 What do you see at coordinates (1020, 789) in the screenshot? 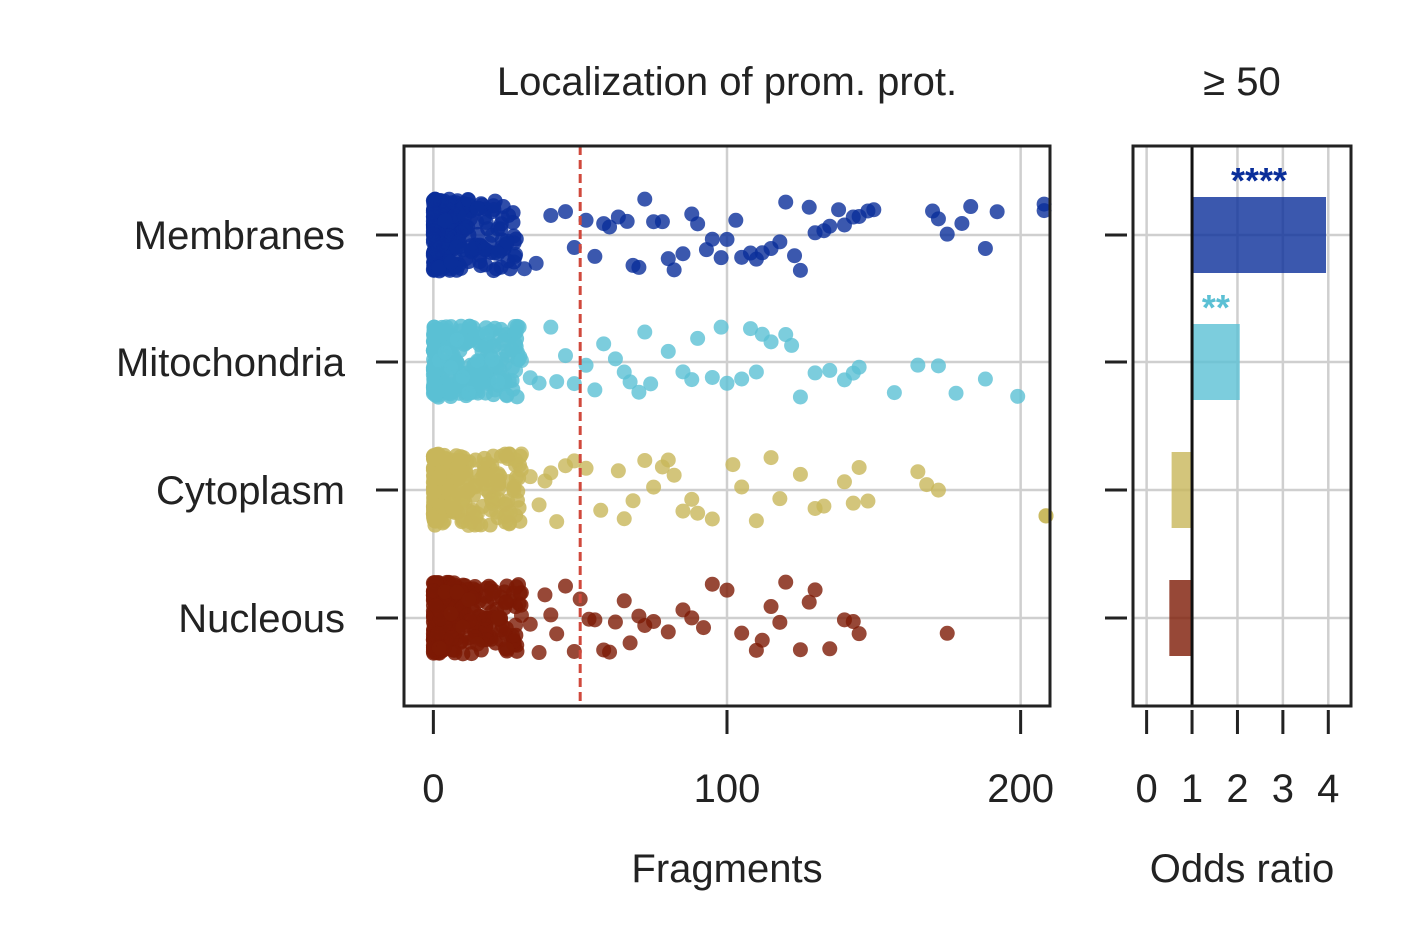
I see `x-tick-label: 200` at bounding box center [1020, 789].